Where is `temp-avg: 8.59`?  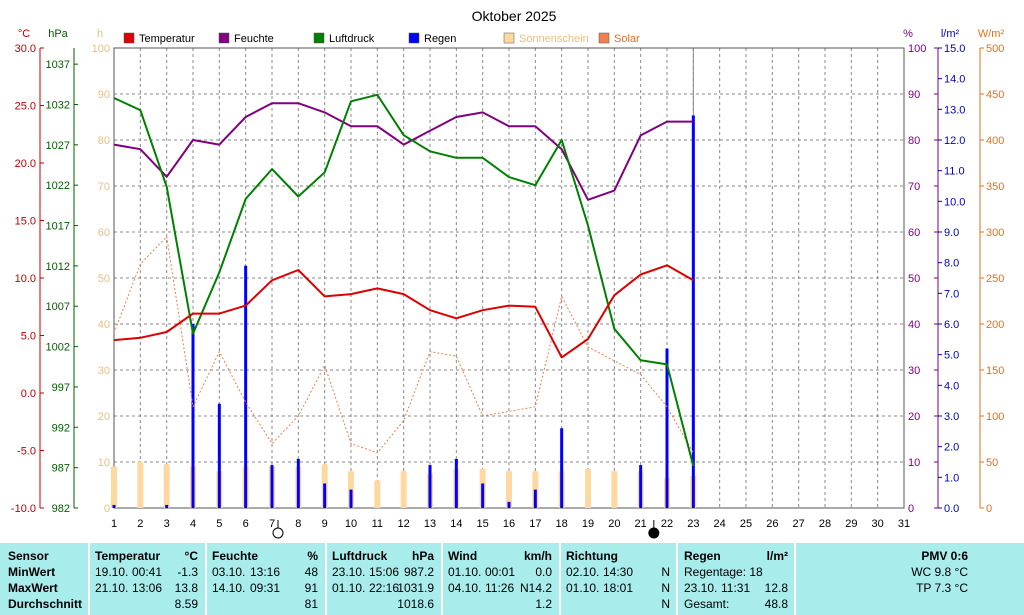
temp-avg: 8.59 is located at coordinates (186, 604).